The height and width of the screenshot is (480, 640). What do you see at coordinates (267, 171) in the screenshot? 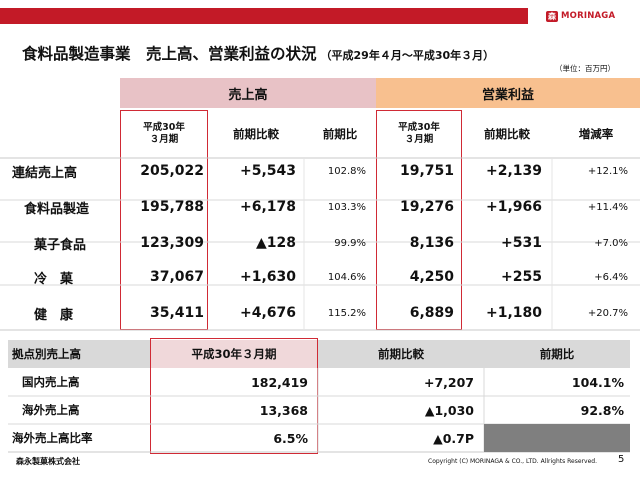
I see `sales-diff: +5,543` at bounding box center [267, 171].